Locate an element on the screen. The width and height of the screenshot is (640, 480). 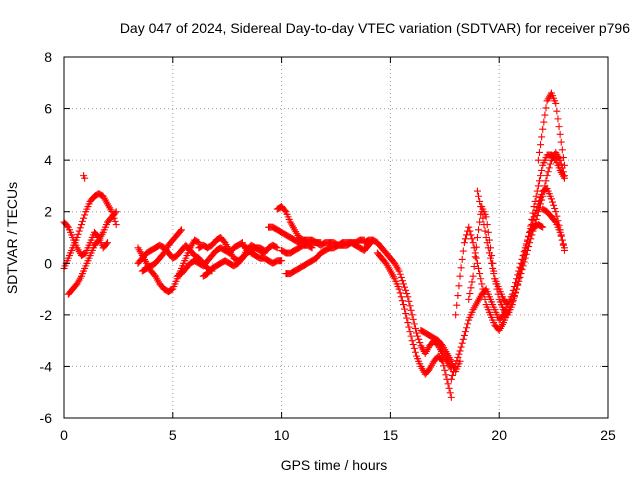
y-tick-label: -4 is located at coordinates (46, 366).